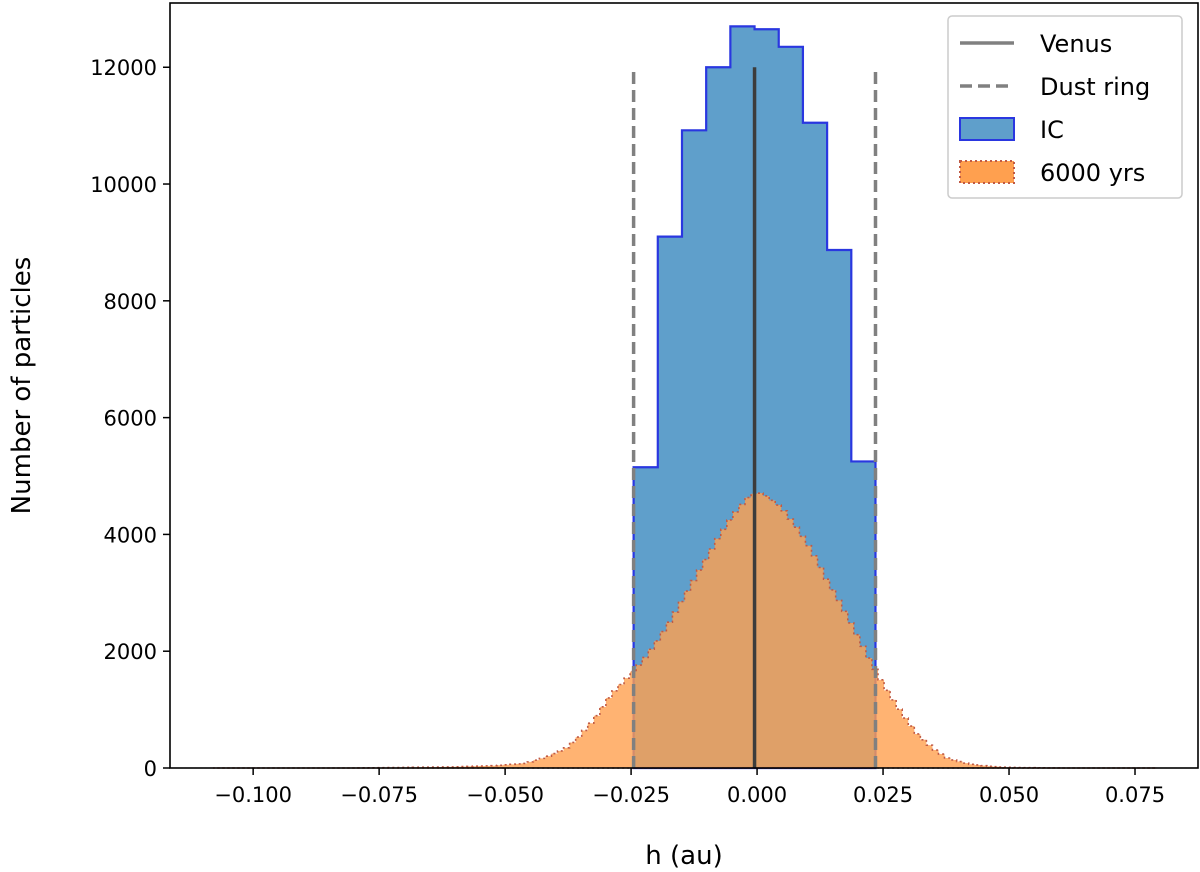  What do you see at coordinates (1095, 87) in the screenshot?
I see `legend-label: Dust ring` at bounding box center [1095, 87].